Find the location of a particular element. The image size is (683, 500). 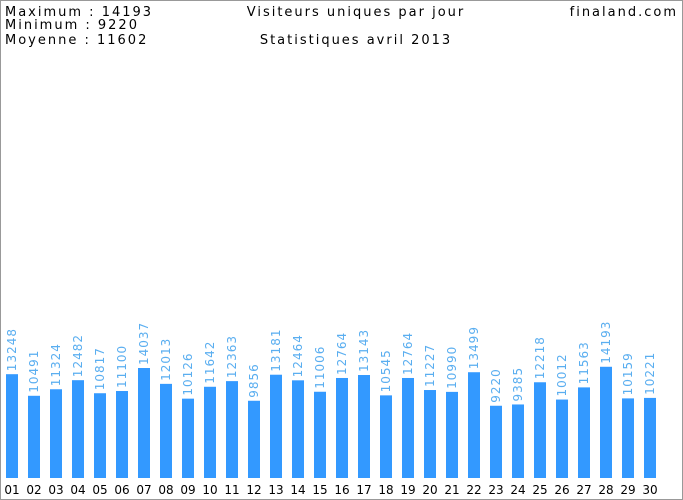

x-tick-label: 04 is located at coordinates (77, 490).